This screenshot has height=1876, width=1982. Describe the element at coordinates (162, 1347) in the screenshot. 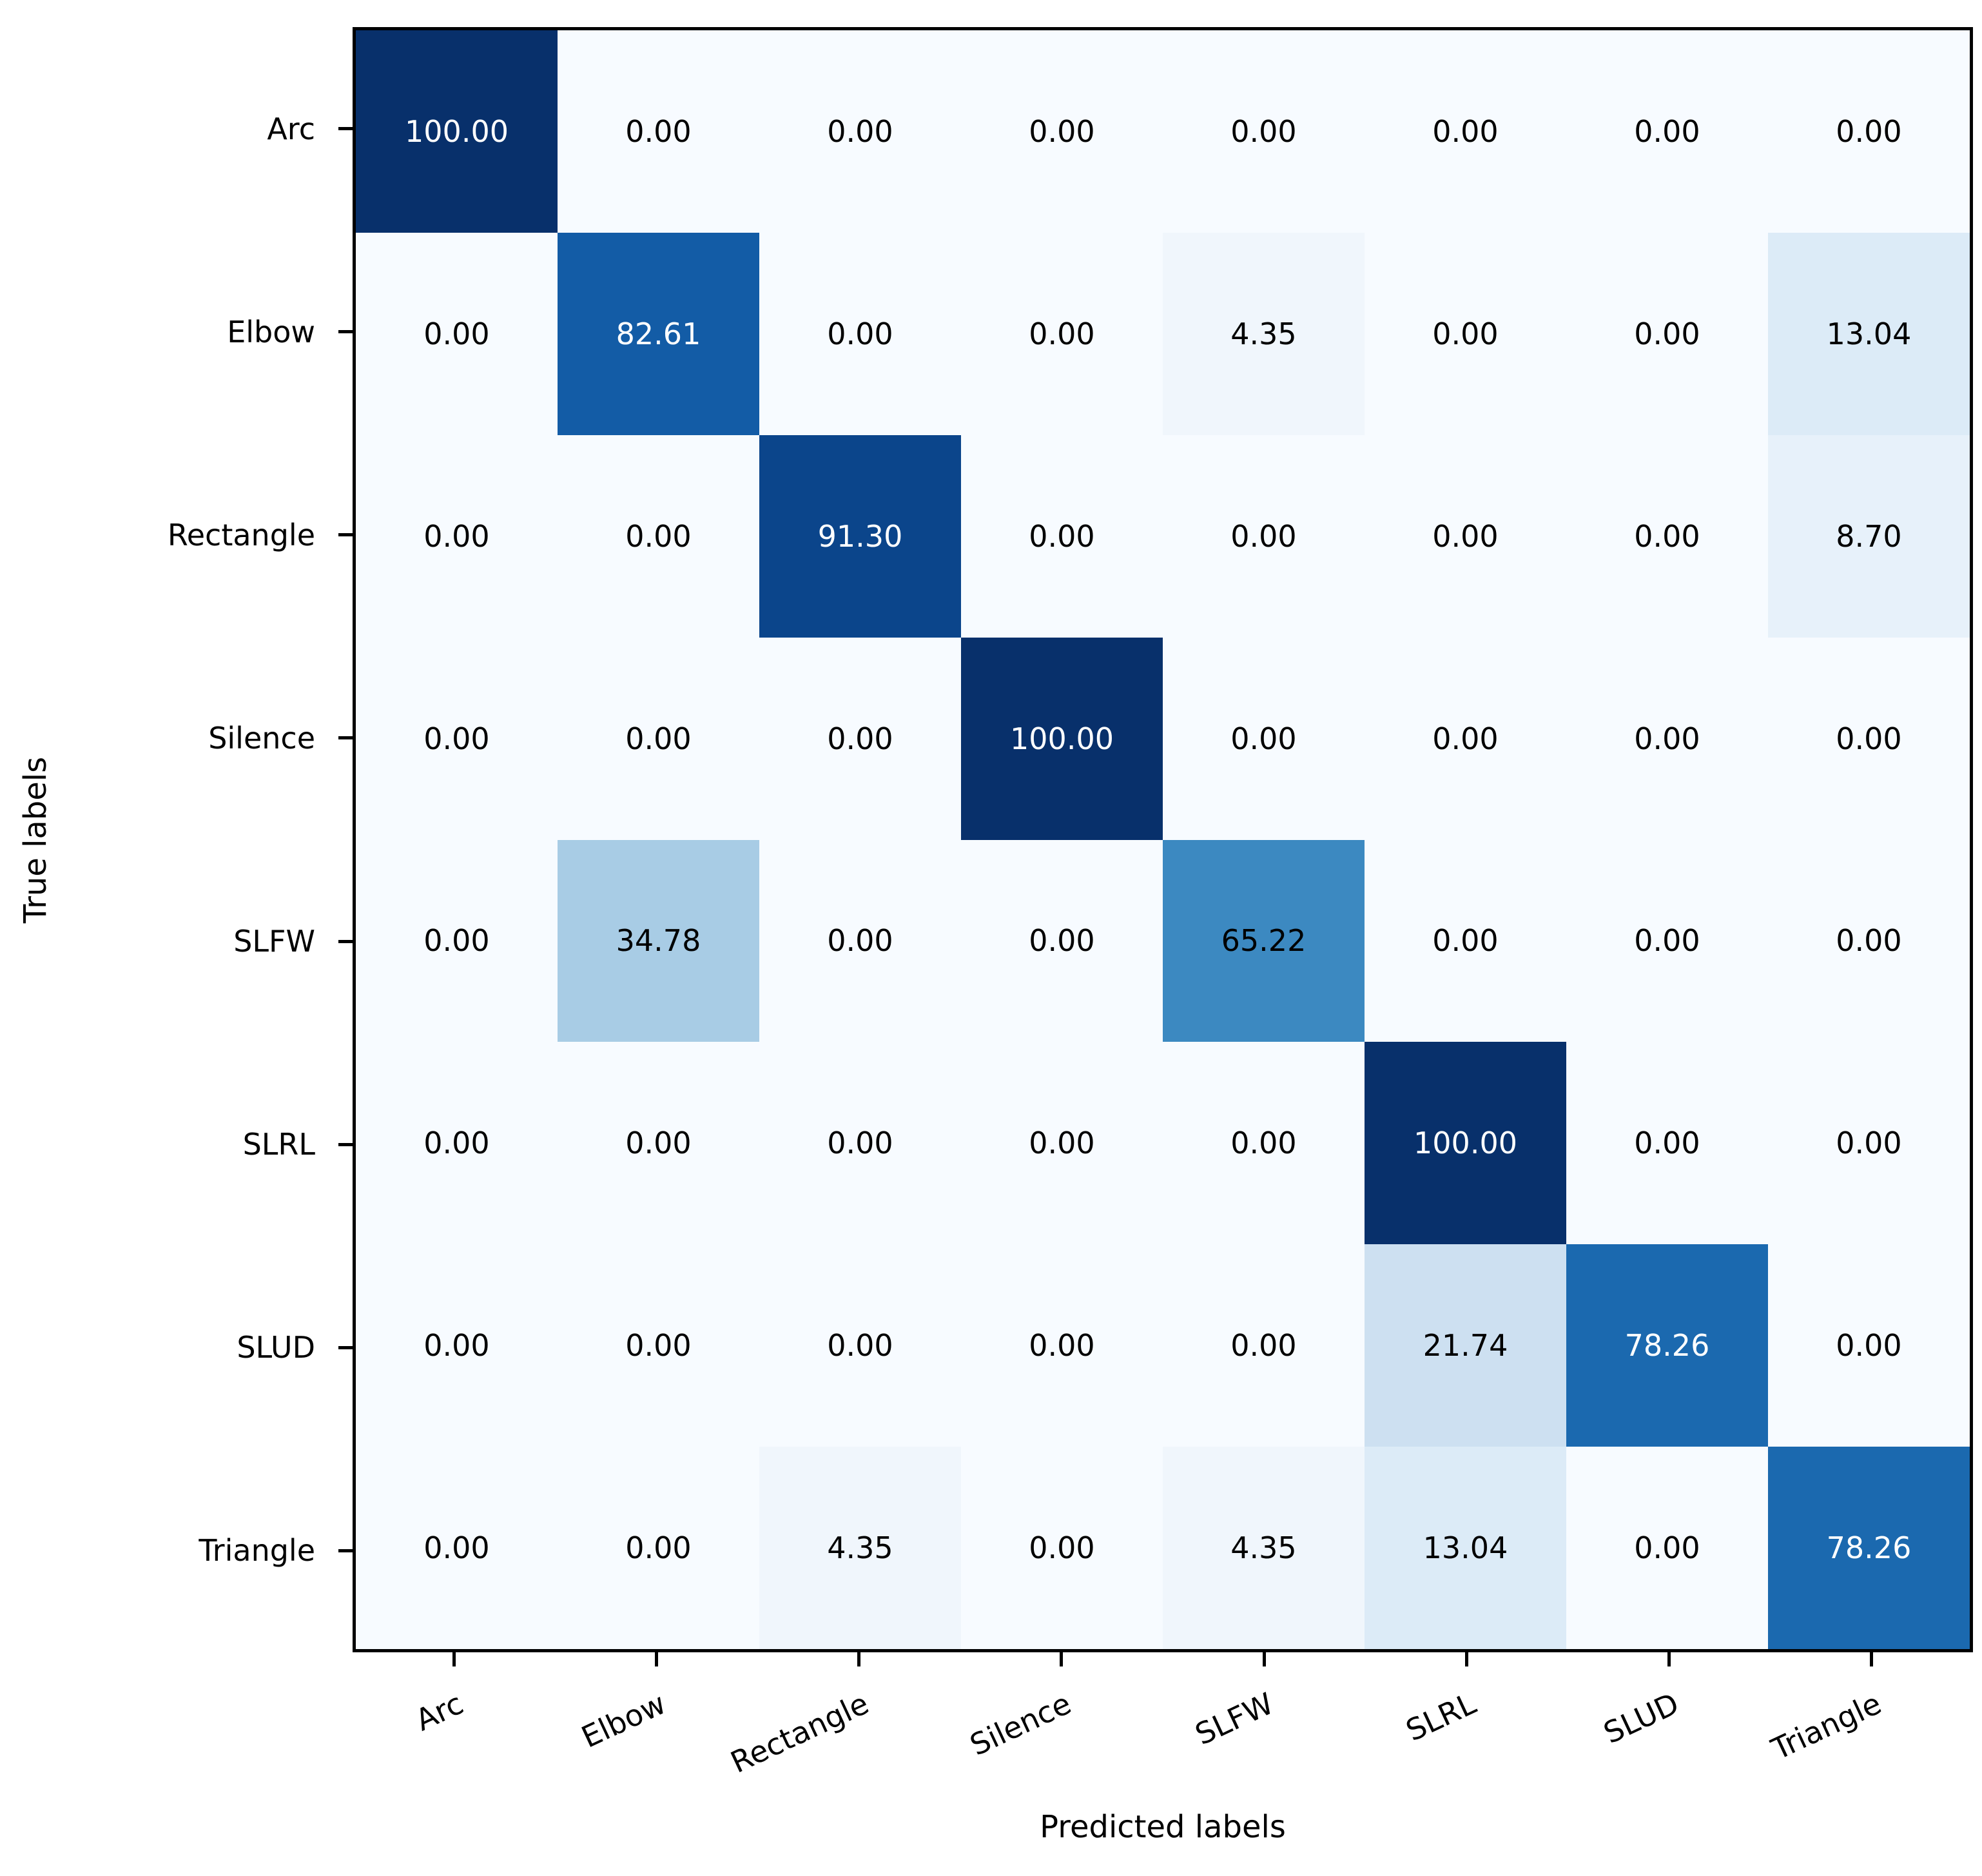

I see `y-tick-label-SLUD: SLUD` at that location.